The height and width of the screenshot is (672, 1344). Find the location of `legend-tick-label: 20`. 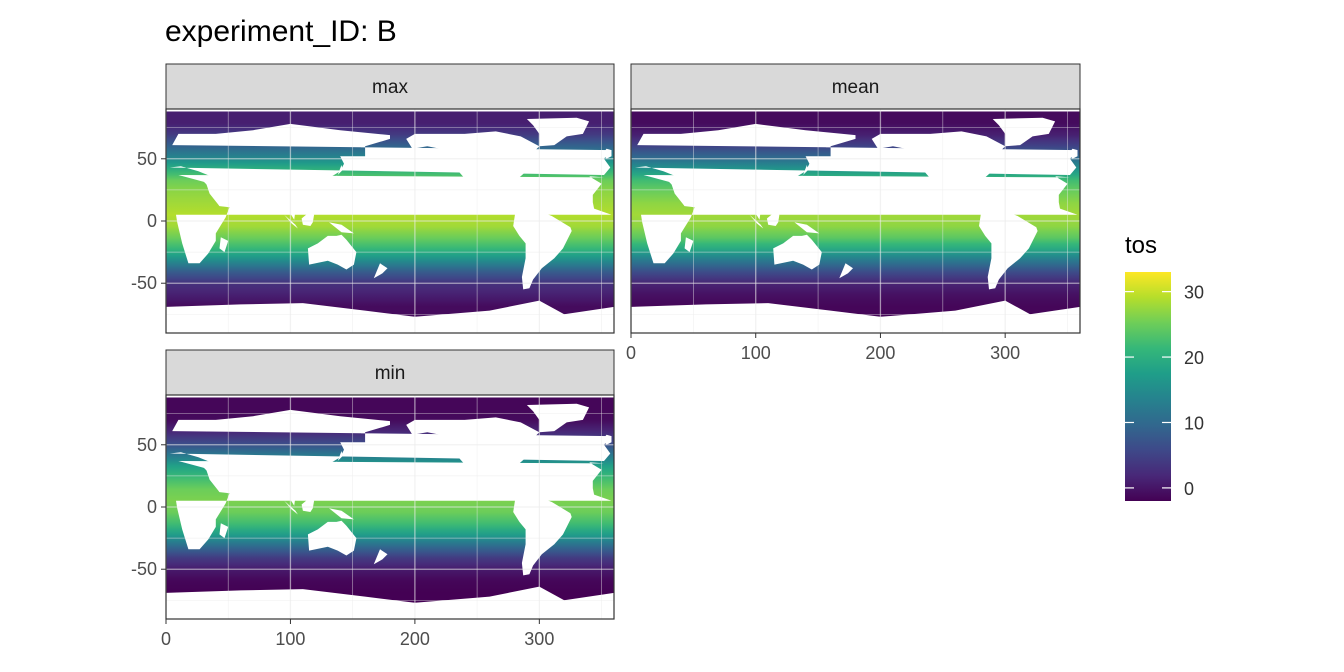

legend-tick-label: 20 is located at coordinates (1194, 358).